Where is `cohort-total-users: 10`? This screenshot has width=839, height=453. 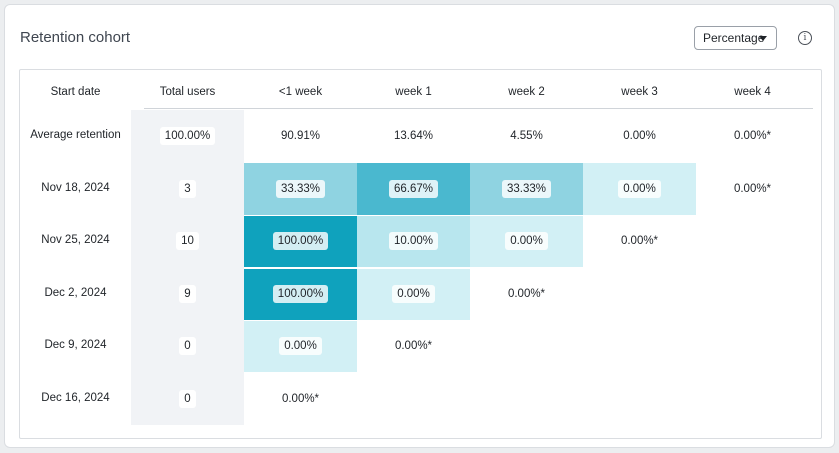 cohort-total-users: 10 is located at coordinates (187, 241).